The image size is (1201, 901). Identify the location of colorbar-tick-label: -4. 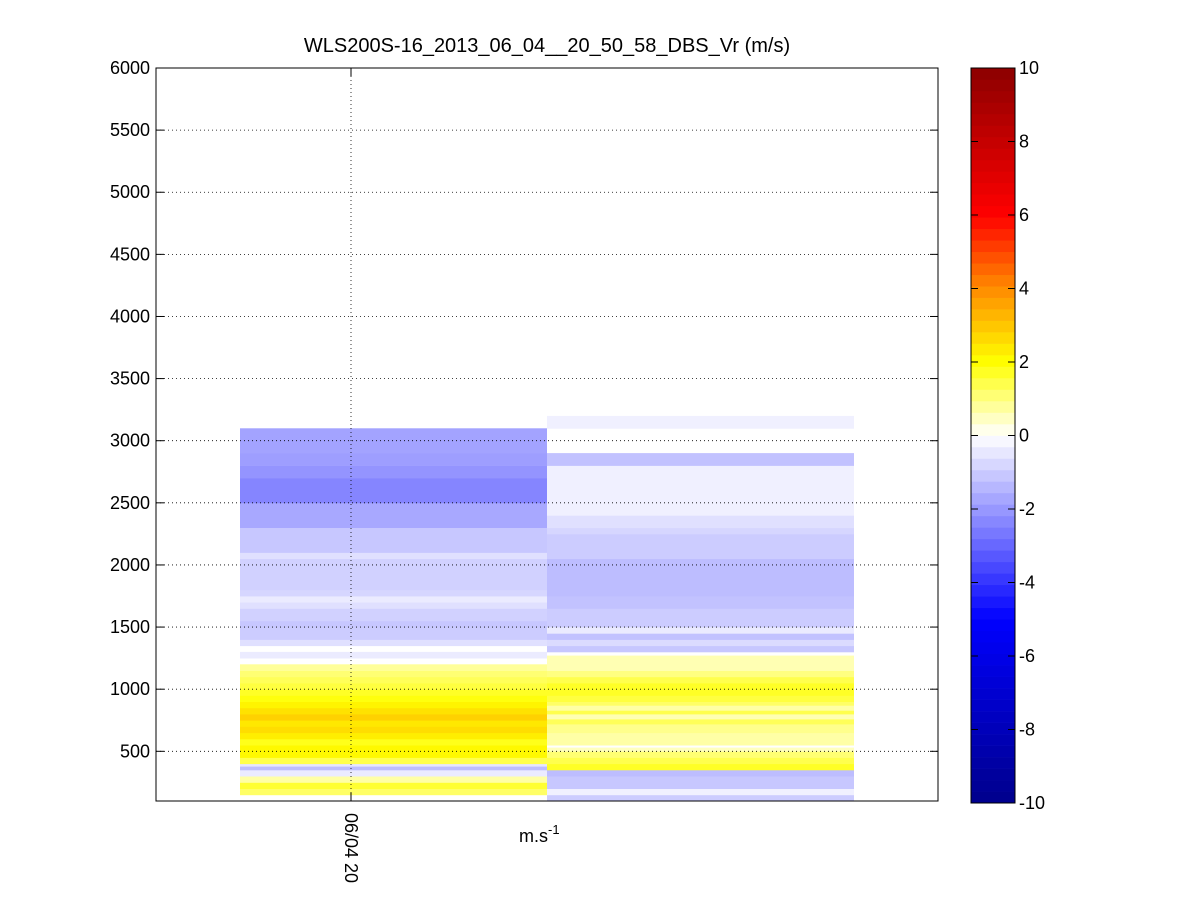
(1027, 583).